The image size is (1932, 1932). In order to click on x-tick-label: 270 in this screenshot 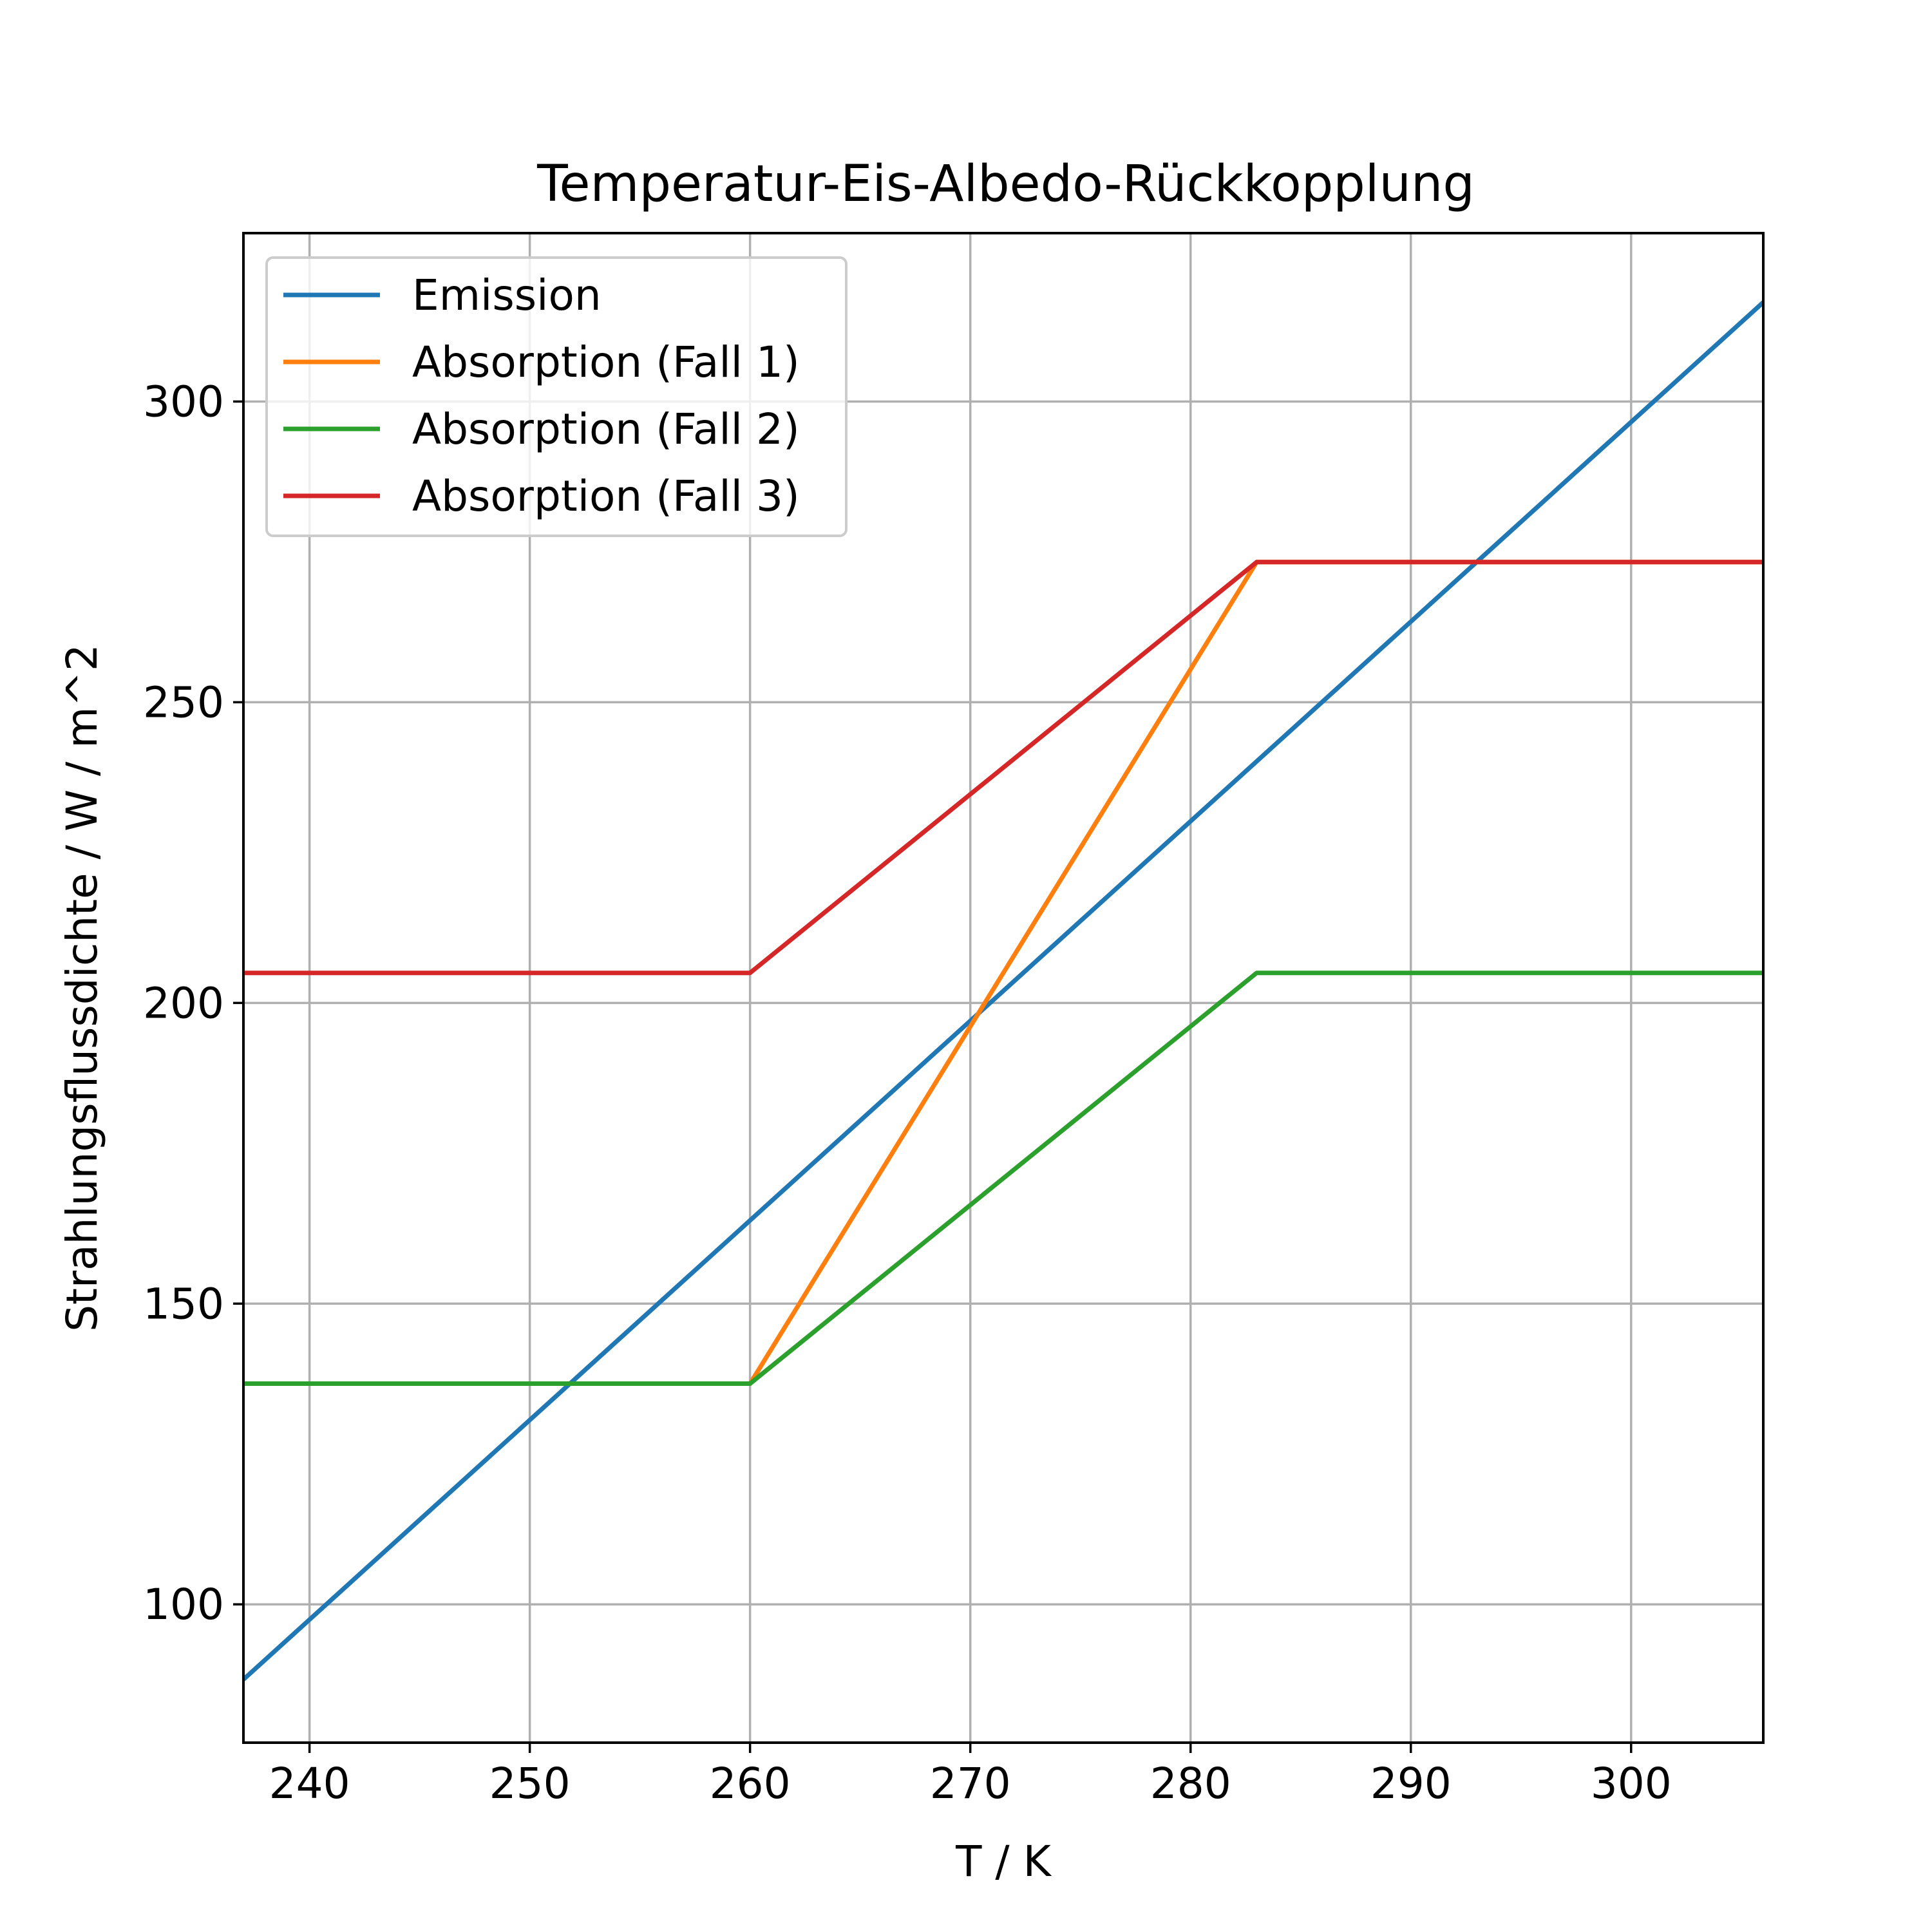, I will do `click(971, 1783)`.